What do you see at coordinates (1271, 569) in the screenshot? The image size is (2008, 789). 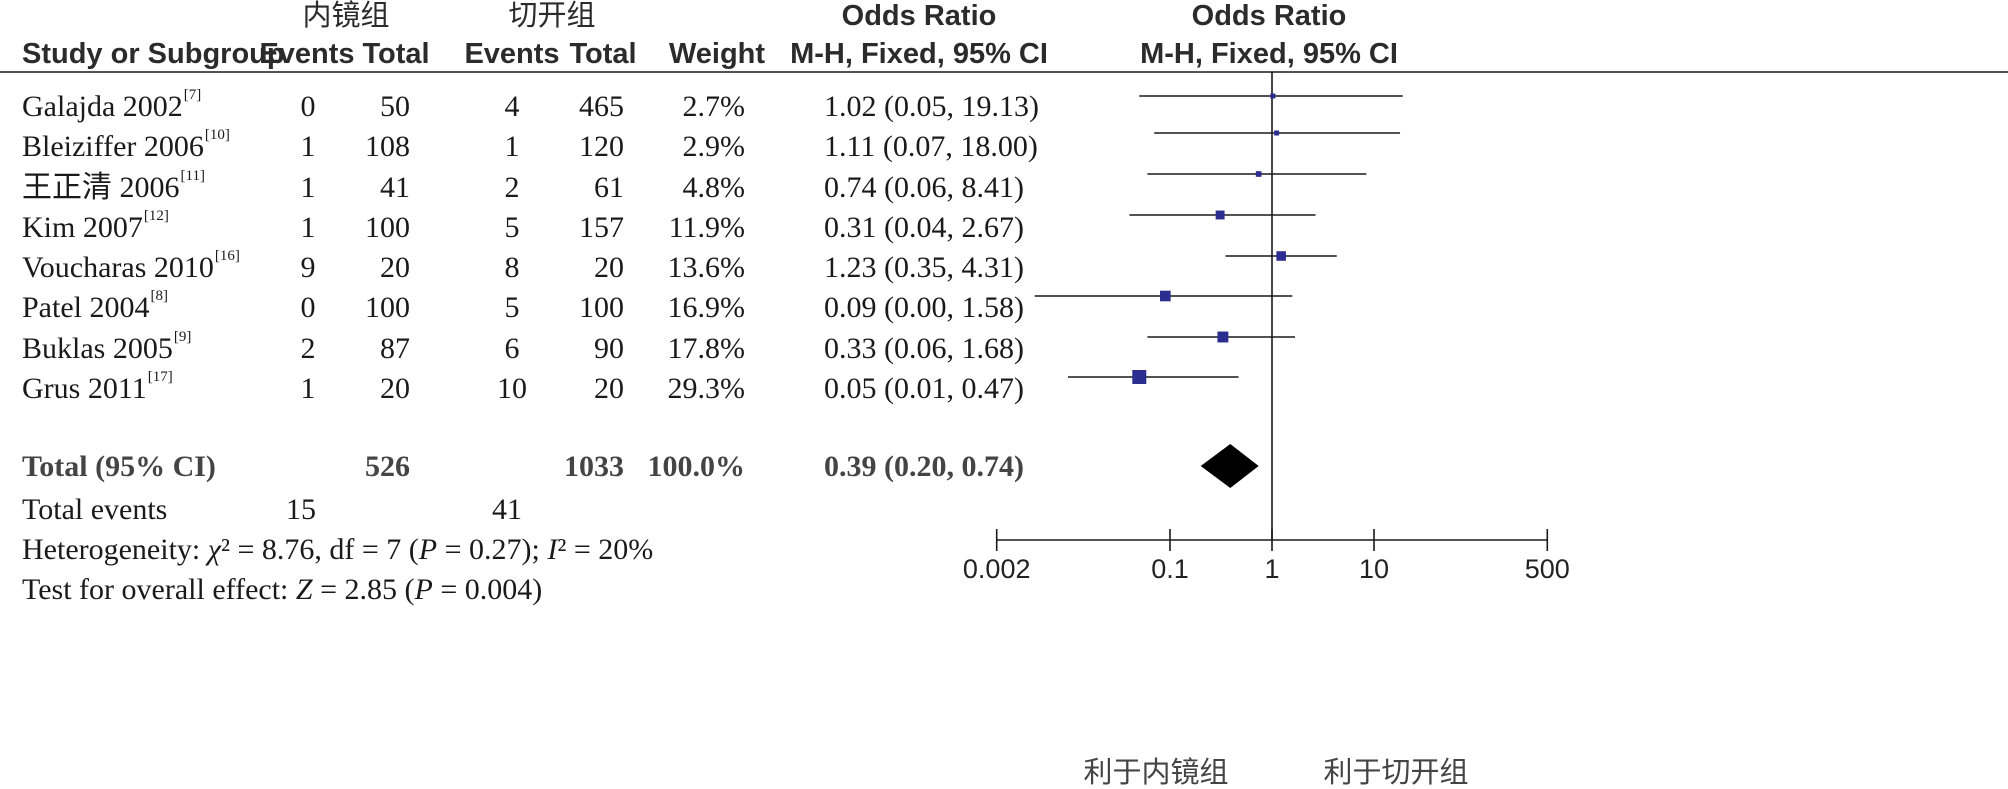 I see `x-tick-label: 1` at bounding box center [1271, 569].